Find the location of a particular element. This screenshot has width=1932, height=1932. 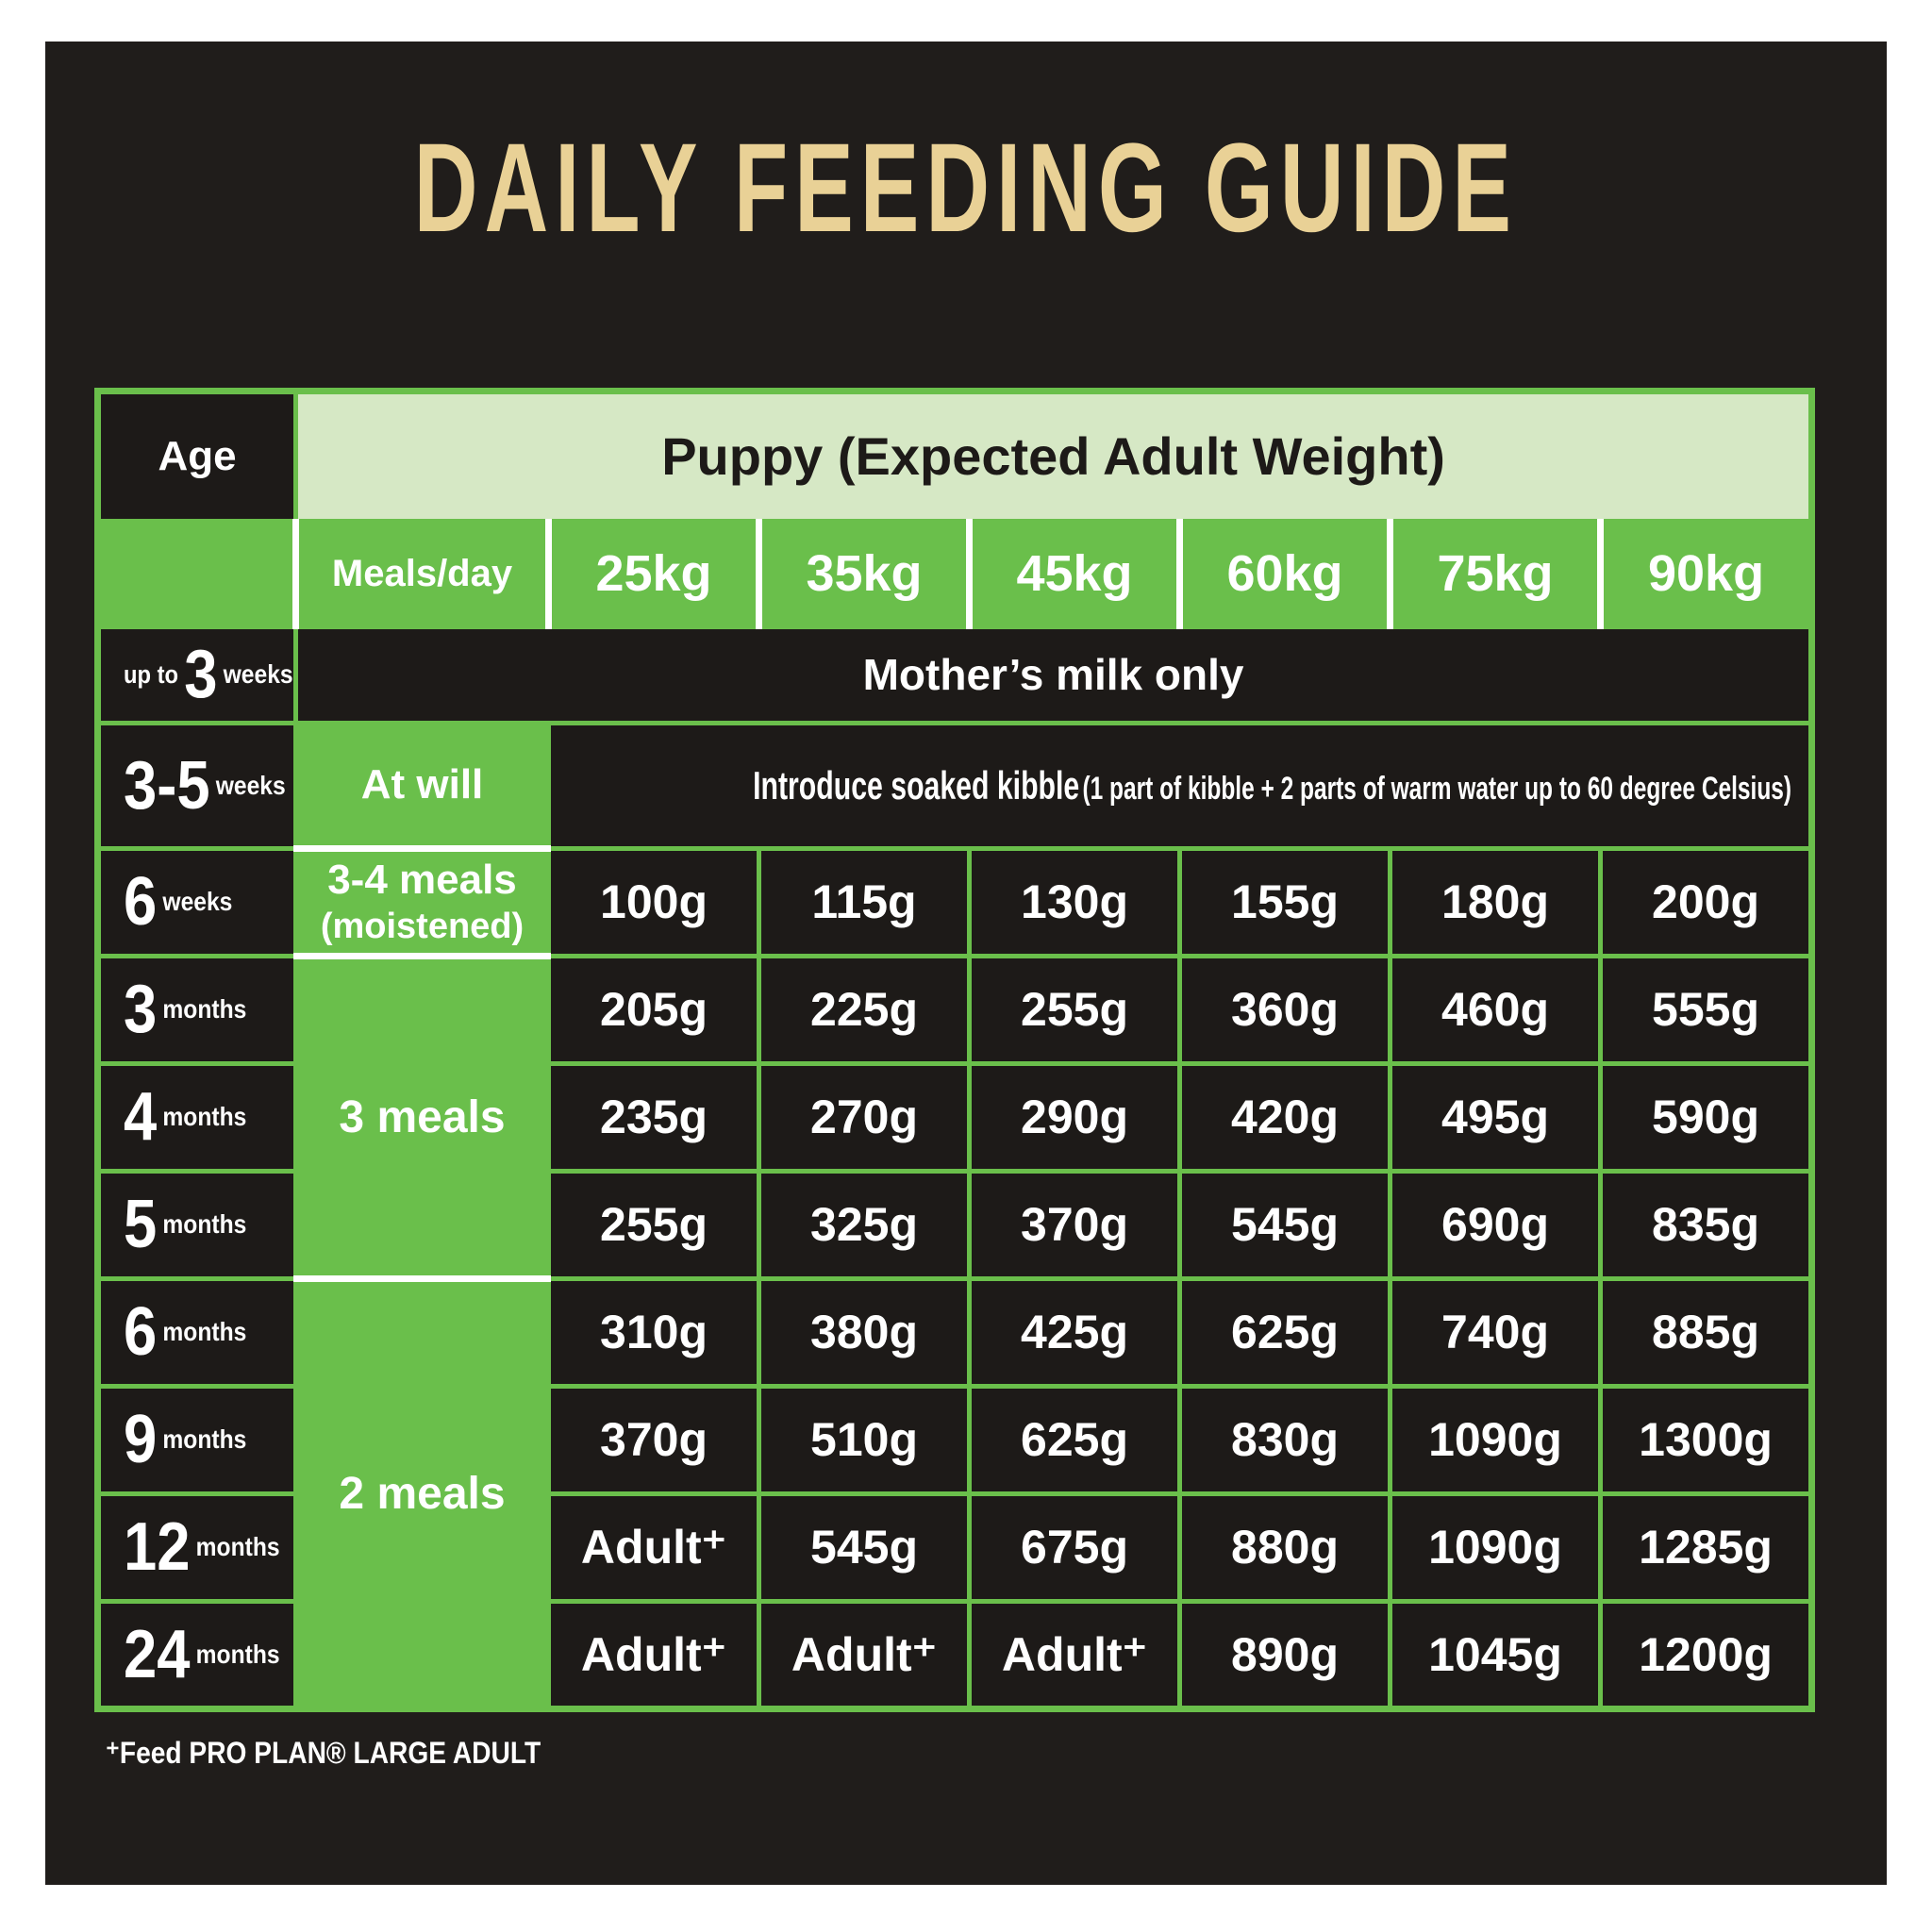

age-cell: up to 3 weeks is located at coordinates (197, 675).